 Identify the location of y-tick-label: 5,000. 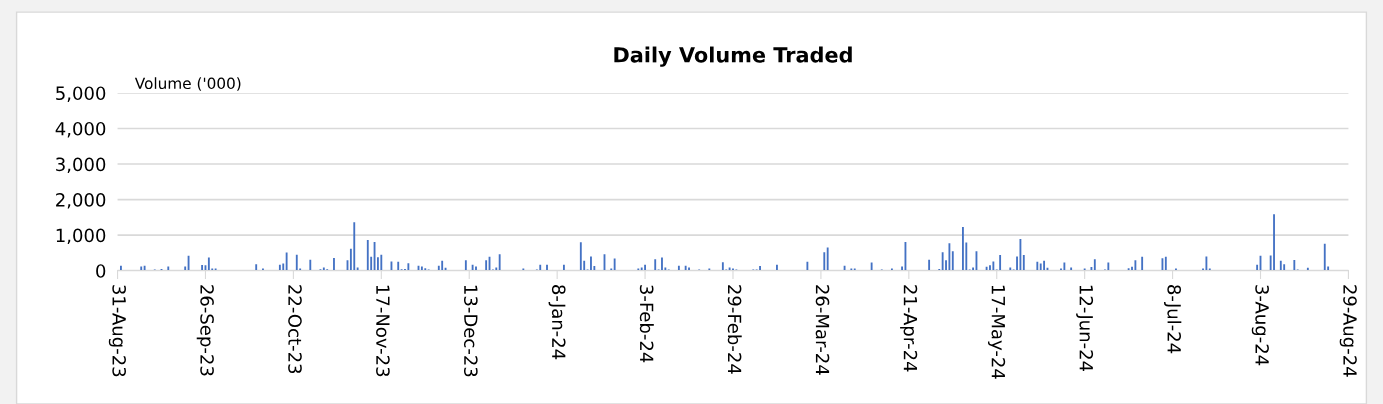
(81, 94).